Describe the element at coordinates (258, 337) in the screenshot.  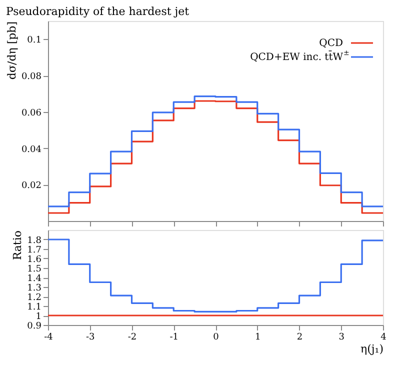
I see `x-tick-label: 1` at that location.